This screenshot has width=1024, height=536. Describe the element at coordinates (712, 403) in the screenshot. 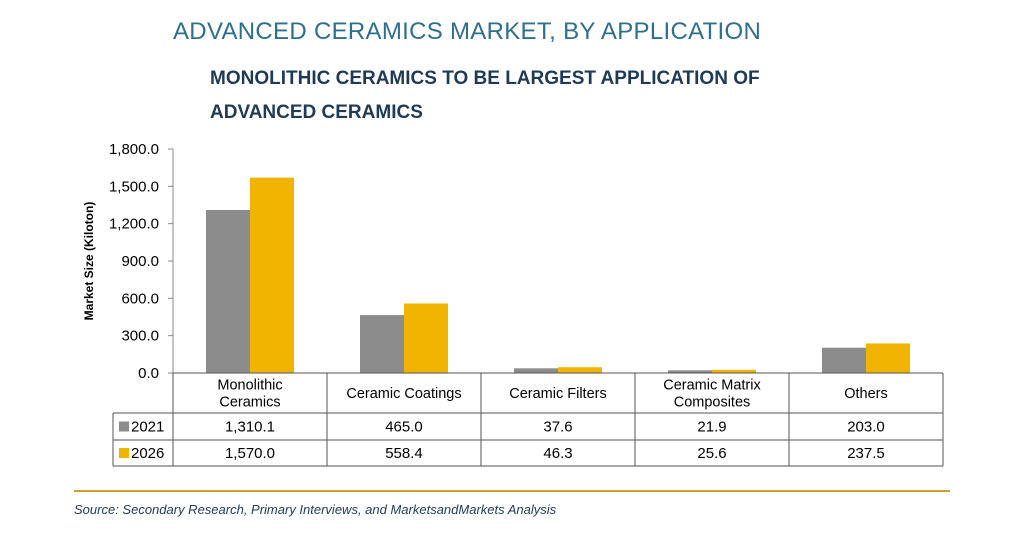

I see `category-label: Composites` at that location.